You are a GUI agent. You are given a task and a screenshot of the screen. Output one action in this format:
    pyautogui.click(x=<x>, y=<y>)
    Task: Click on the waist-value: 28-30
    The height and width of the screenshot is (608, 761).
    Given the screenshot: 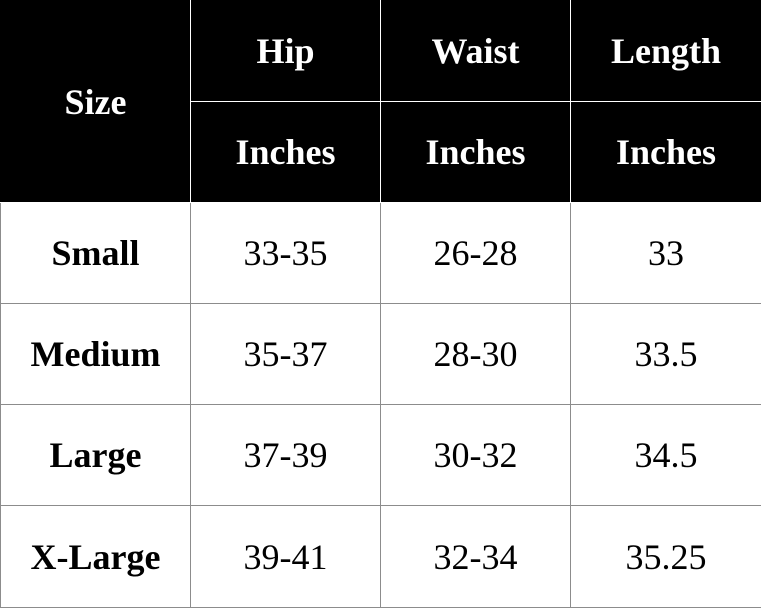 What is the action you would take?
    pyautogui.click(x=476, y=354)
    